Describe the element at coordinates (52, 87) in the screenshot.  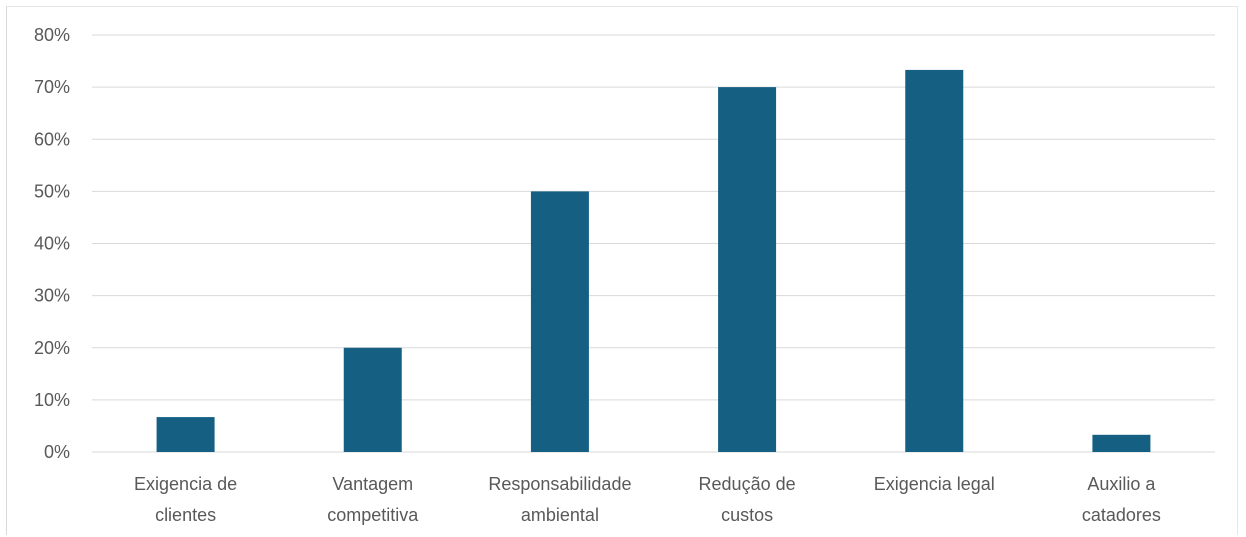
I see `y-tick-label: 70%` at that location.